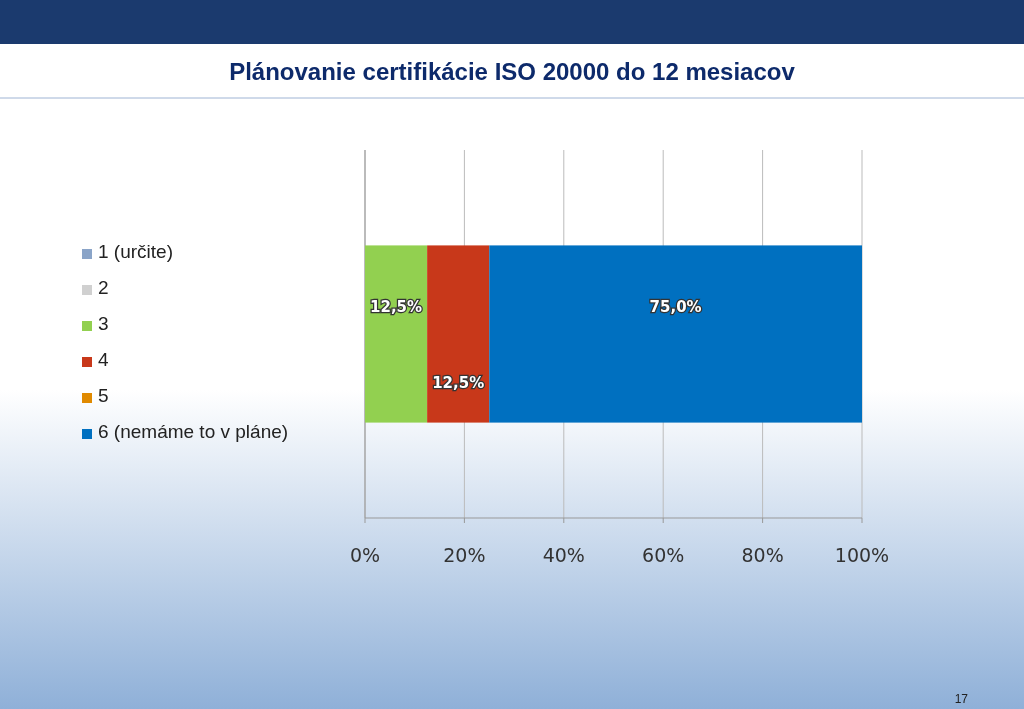  Describe the element at coordinates (512, 71) in the screenshot. I see `chart-title: Plánovanie certifikácie ISO 20000 do 12 mesiacov` at that location.